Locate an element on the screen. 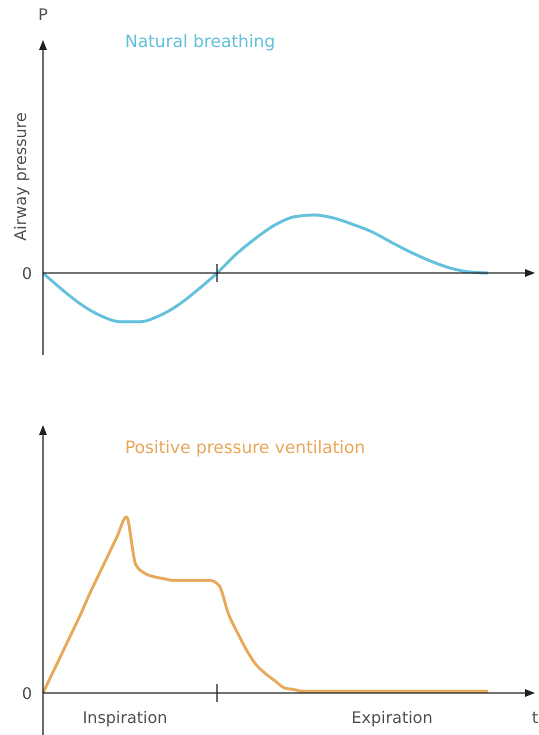 Image resolution: width=539 pixels, height=735 pixels. chart-title: Natural breathing is located at coordinates (200, 42).